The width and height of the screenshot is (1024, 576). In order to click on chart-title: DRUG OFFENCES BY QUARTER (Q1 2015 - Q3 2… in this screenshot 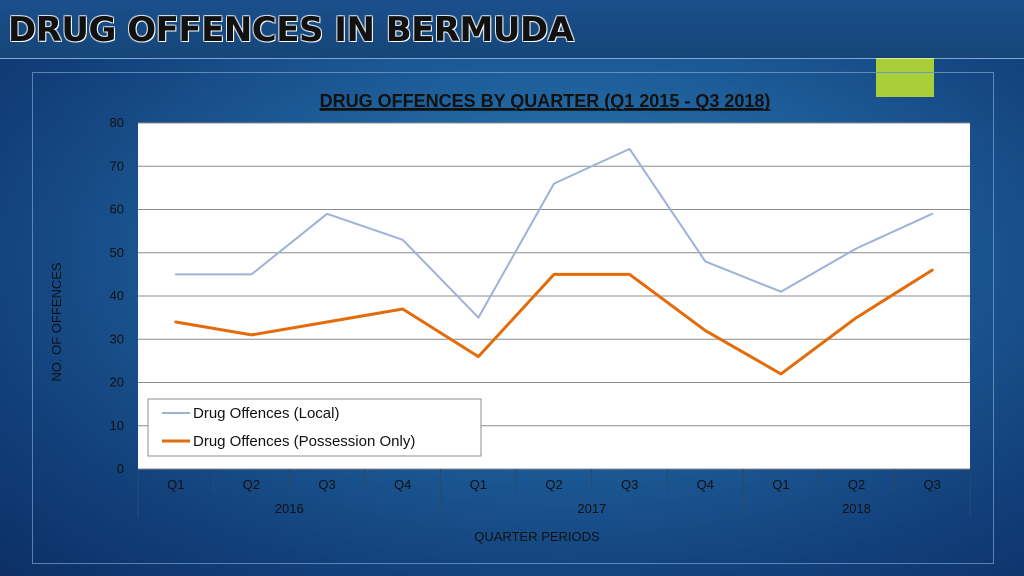, I will do `click(545, 101)`.